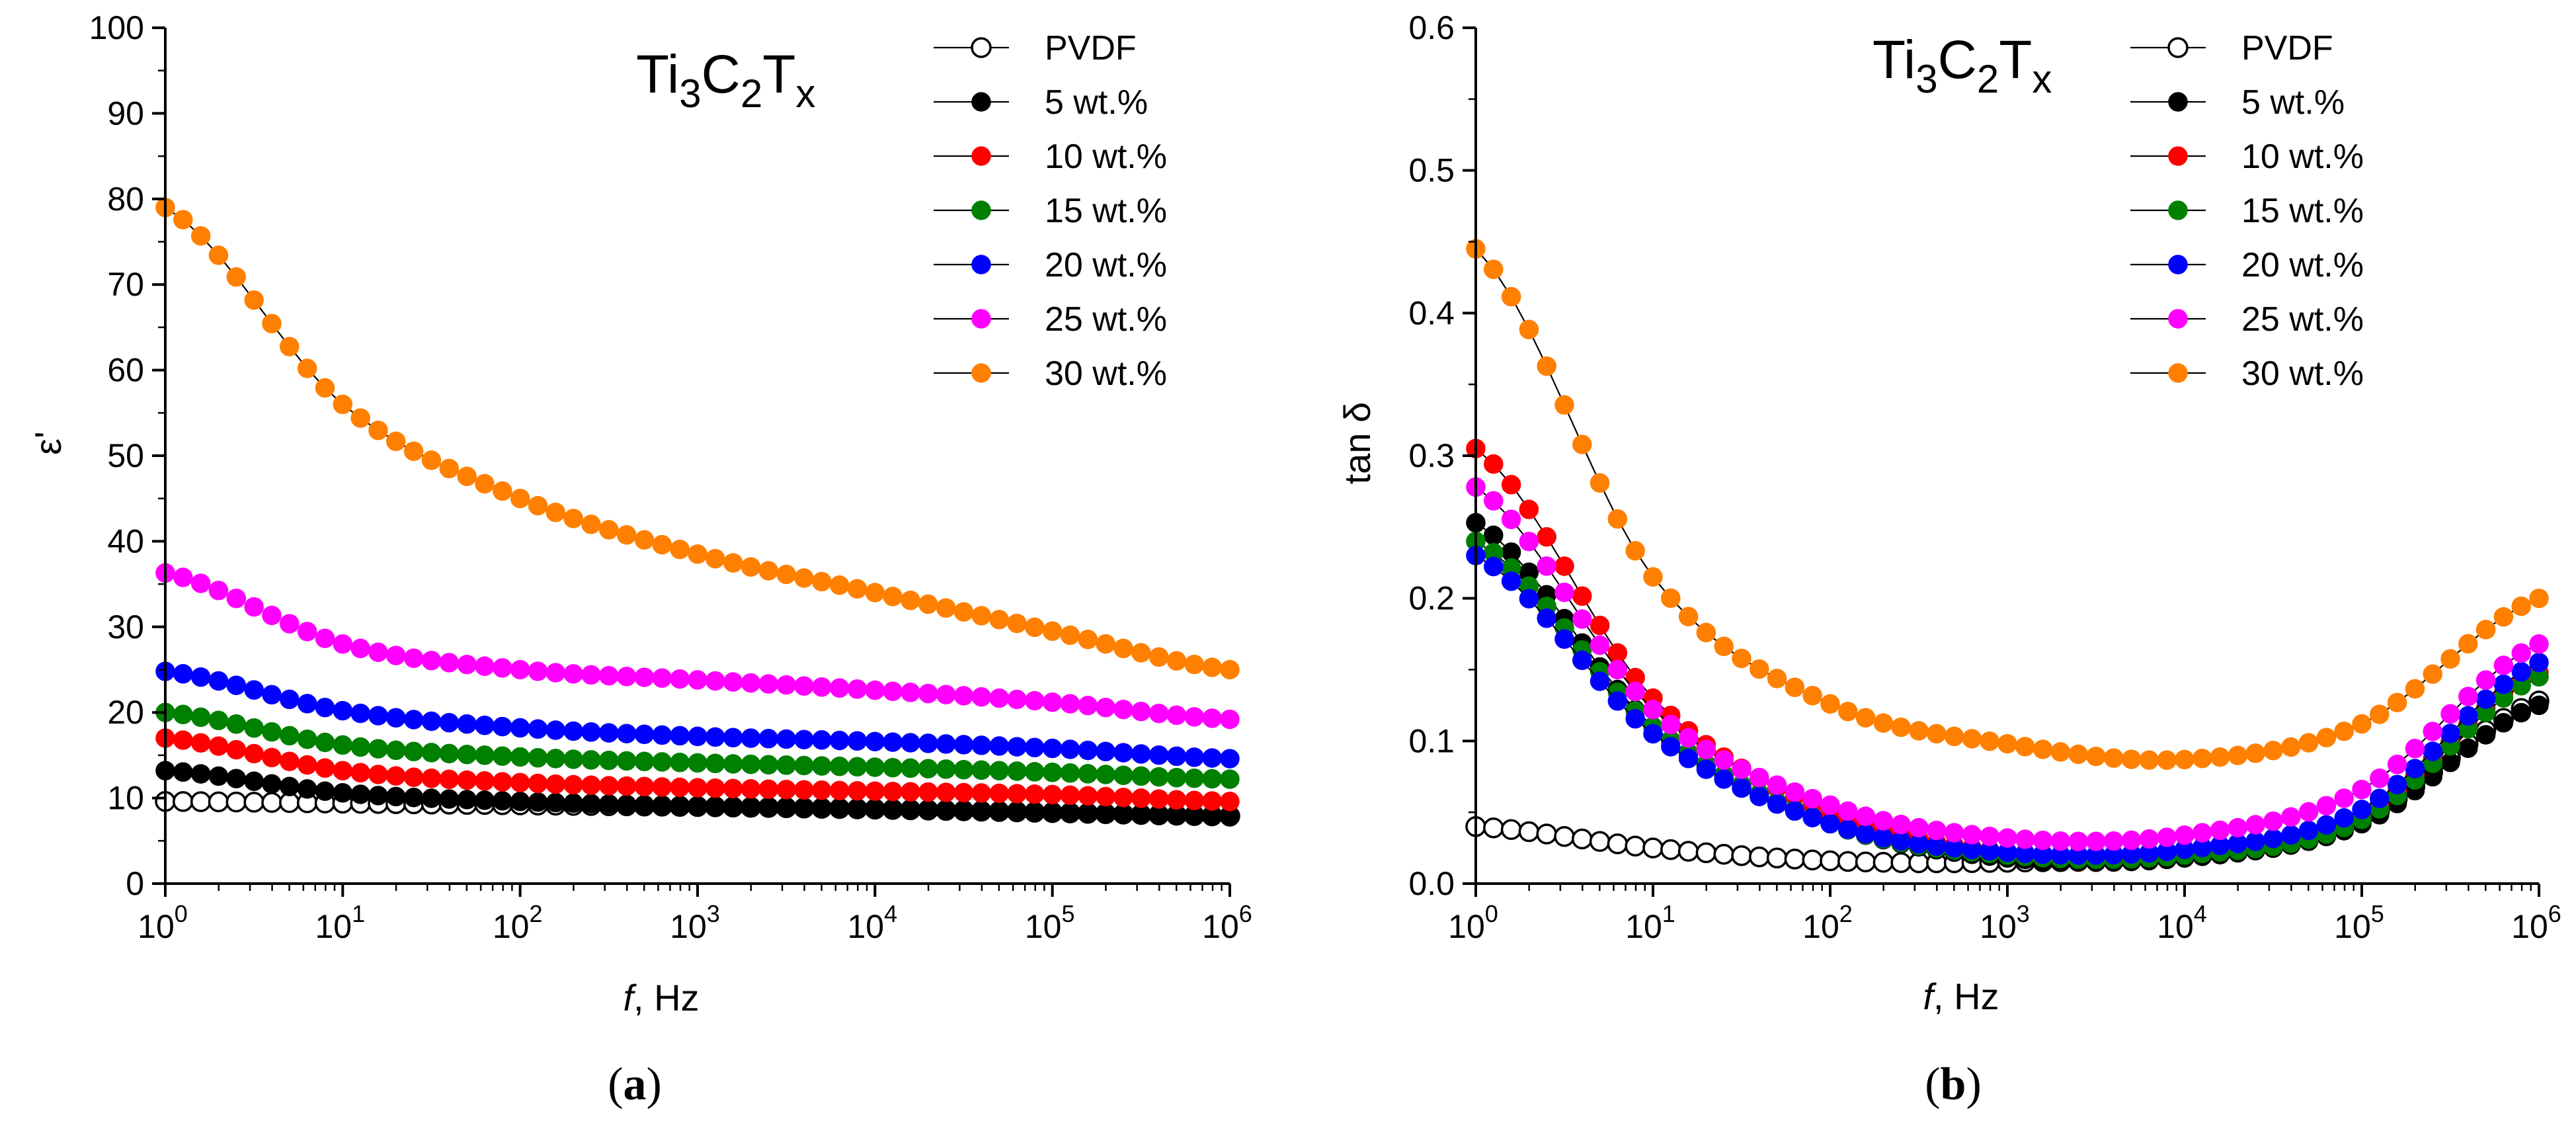  I want to click on panel-b-series-line, so click(2007, 664).